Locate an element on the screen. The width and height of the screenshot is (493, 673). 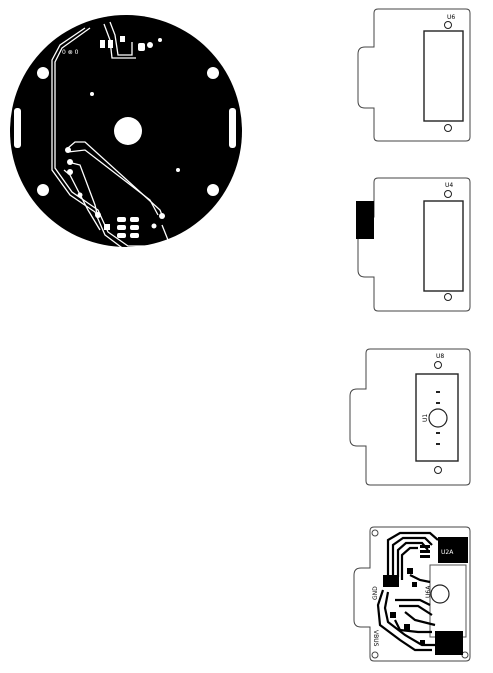
round-board-pads is located at coordinates (122, 137).